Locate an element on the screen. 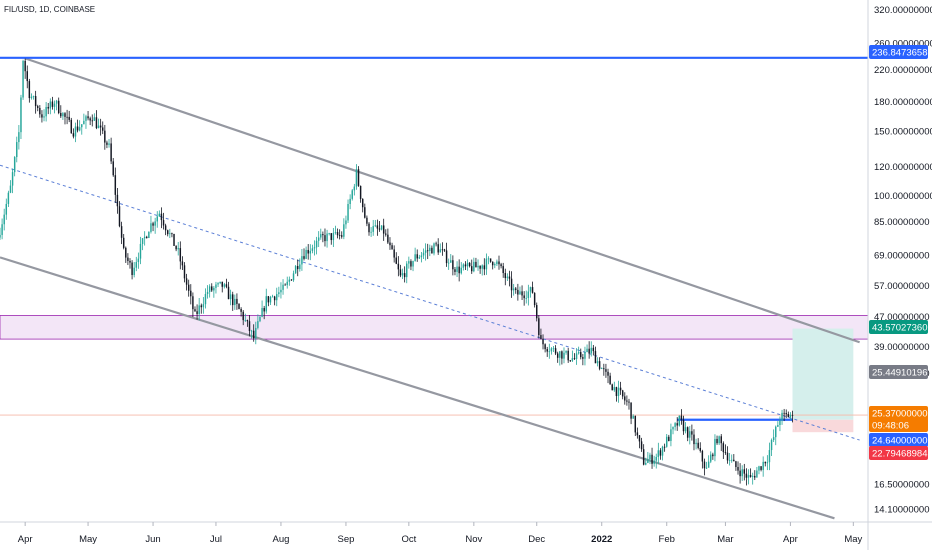 The width and height of the screenshot is (932, 550). price-tick-label: 39.00000000 is located at coordinates (901, 347).